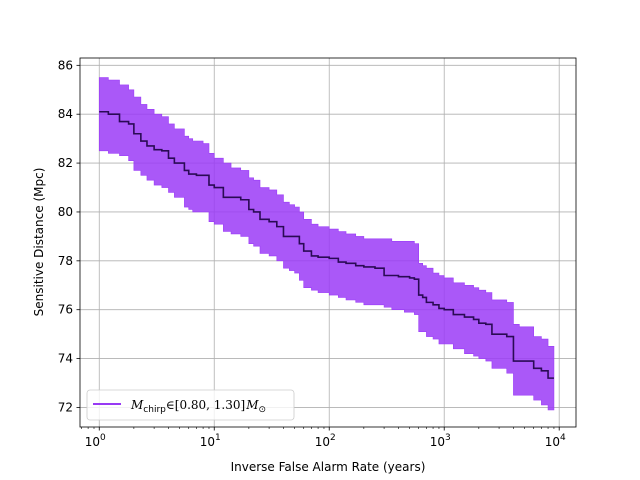 This screenshot has width=640, height=480. What do you see at coordinates (65, 65) in the screenshot?
I see `y-tick-label: 86` at bounding box center [65, 65].